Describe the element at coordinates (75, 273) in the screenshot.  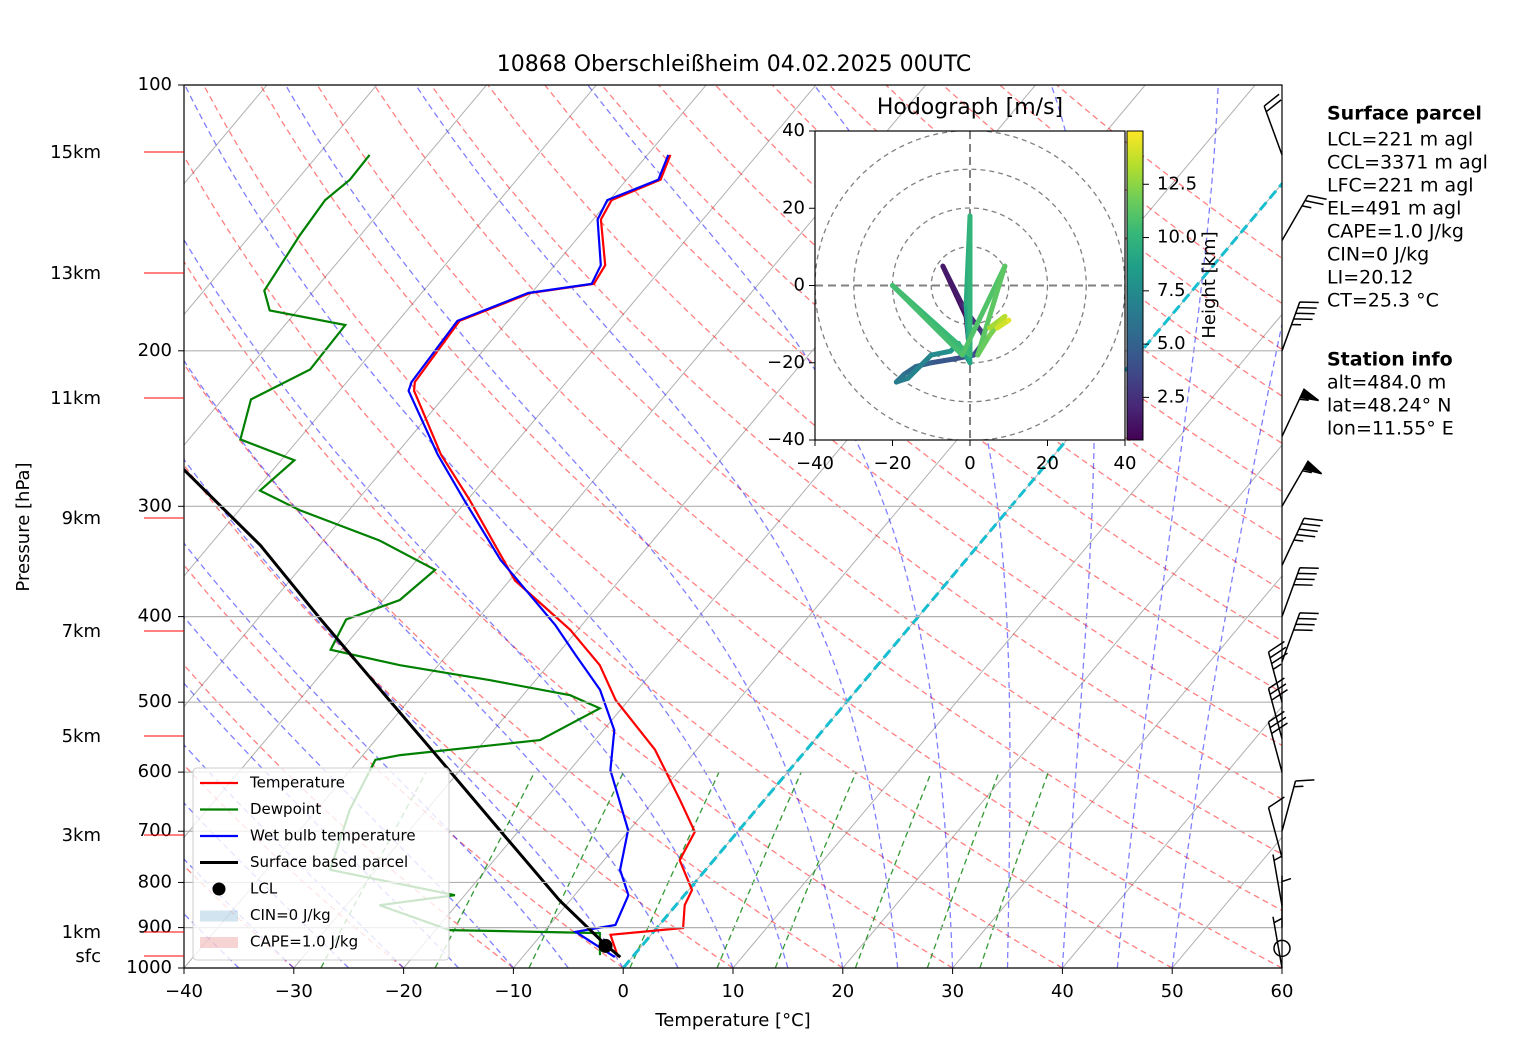
I see `height-label: 13km` at that location.